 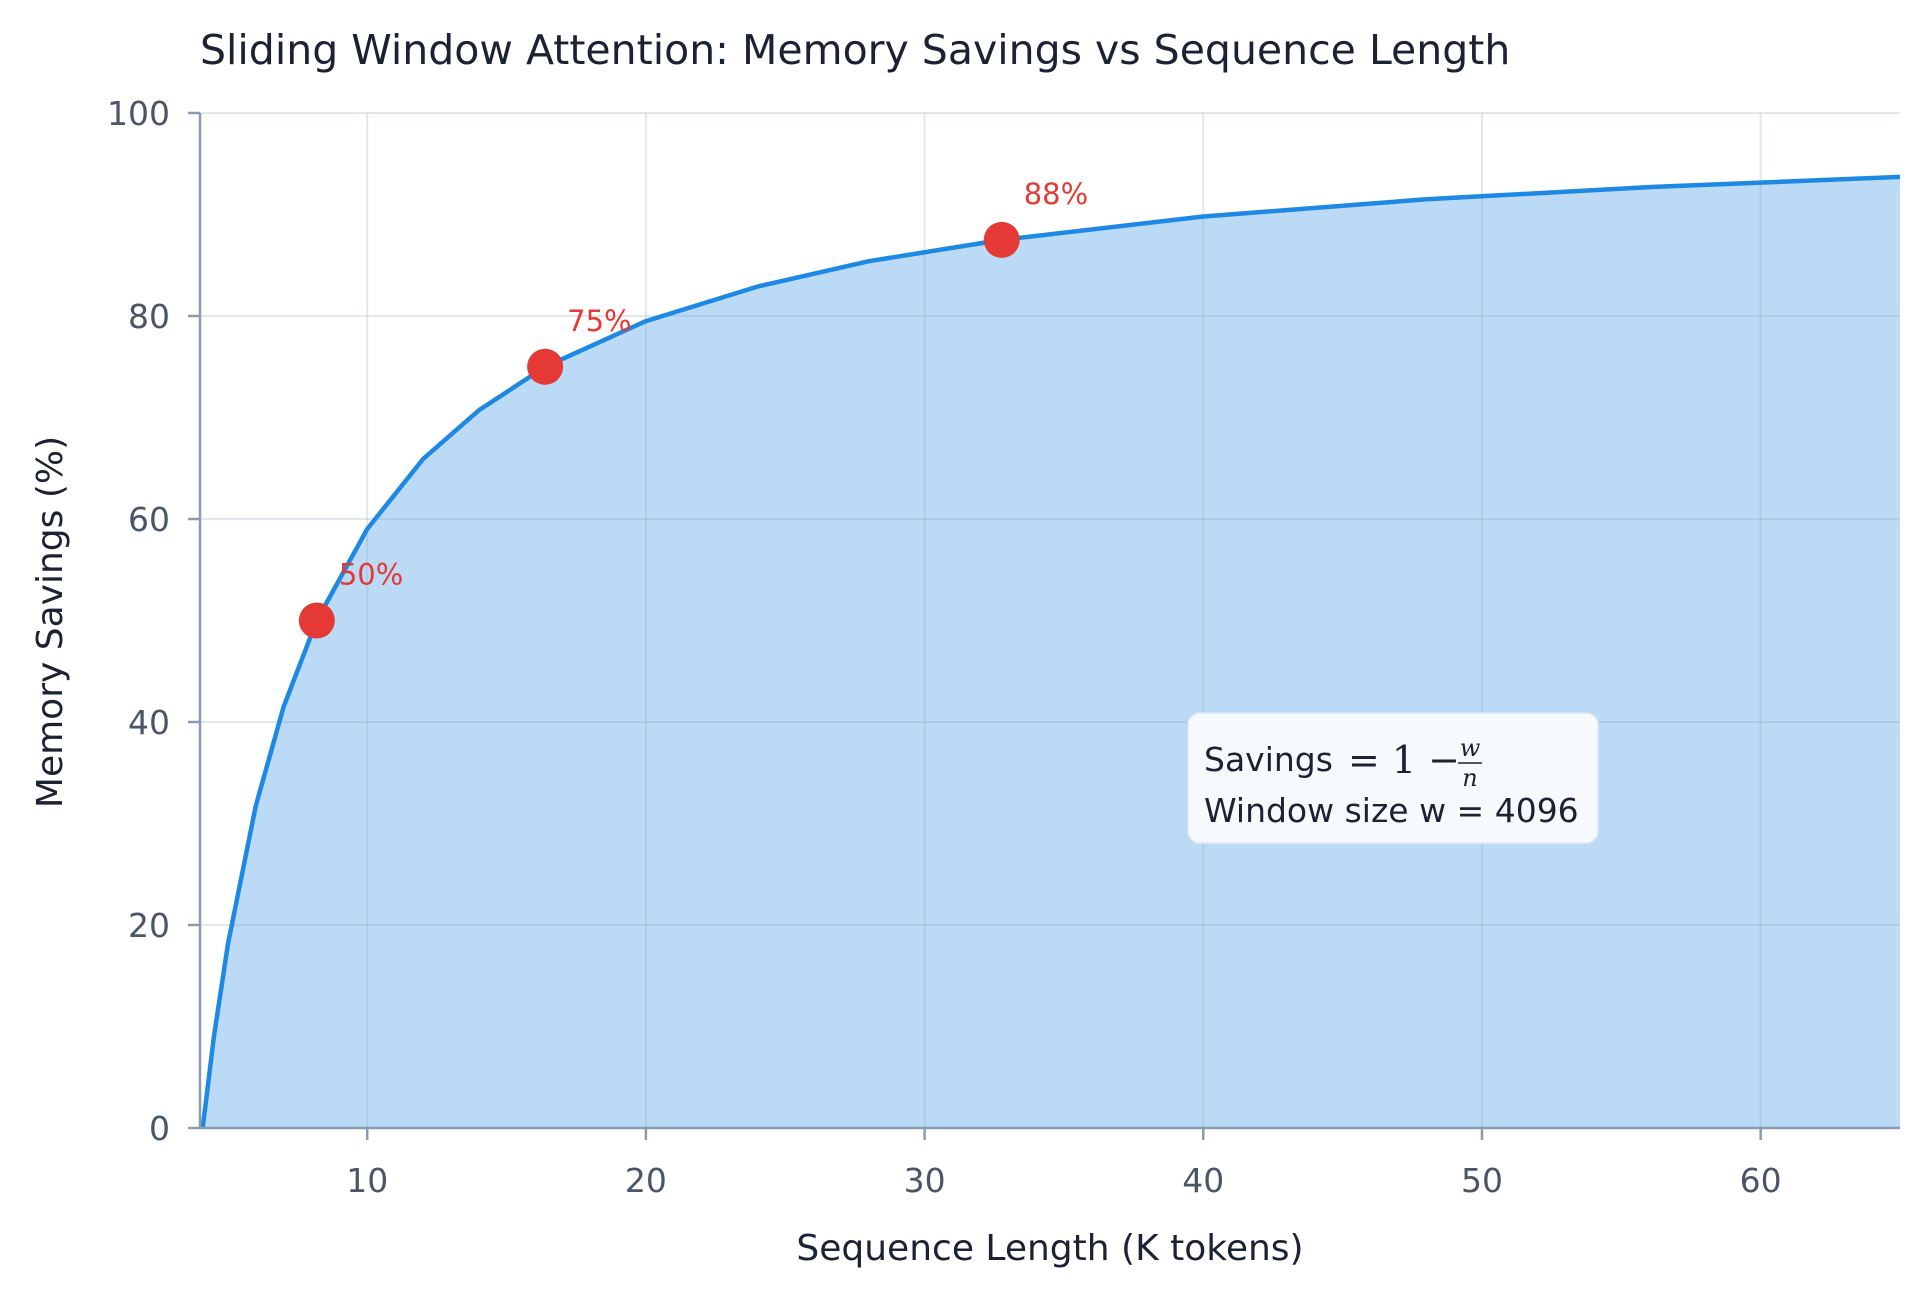 I want to click on x-tick-label-20: 20, so click(x=646, y=1180).